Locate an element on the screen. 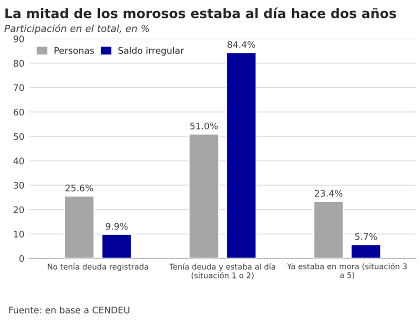 The height and width of the screenshot is (323, 420). data-label: 84.4% is located at coordinates (242, 44).